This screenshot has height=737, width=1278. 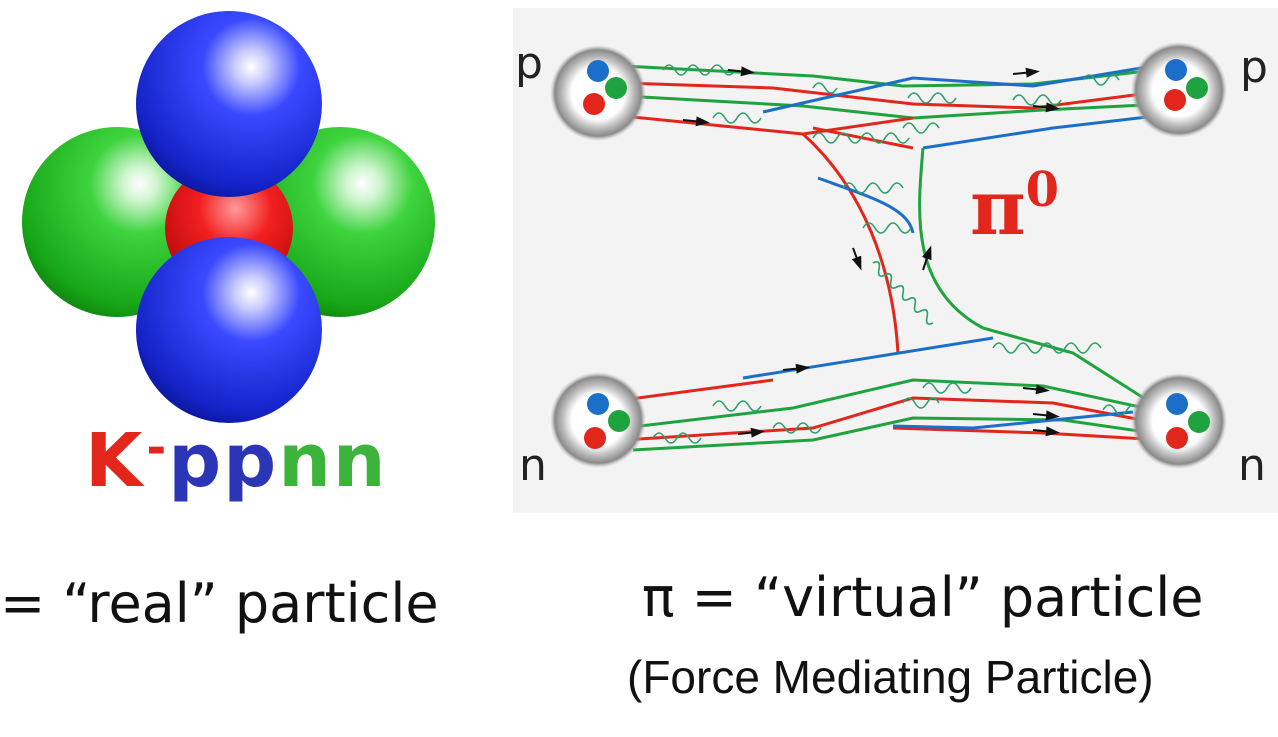 What do you see at coordinates (850, 243) in the screenshot?
I see `pion-line-red` at bounding box center [850, 243].